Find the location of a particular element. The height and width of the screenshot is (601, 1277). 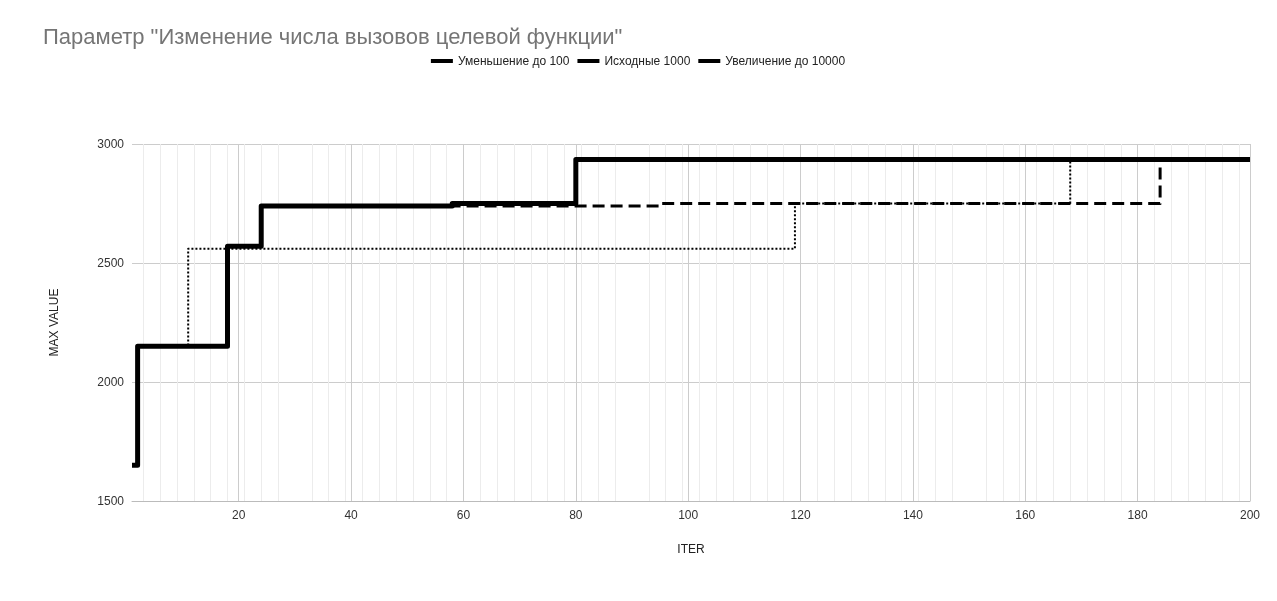

legend-label: Исходные 1000 is located at coordinates (647, 61).